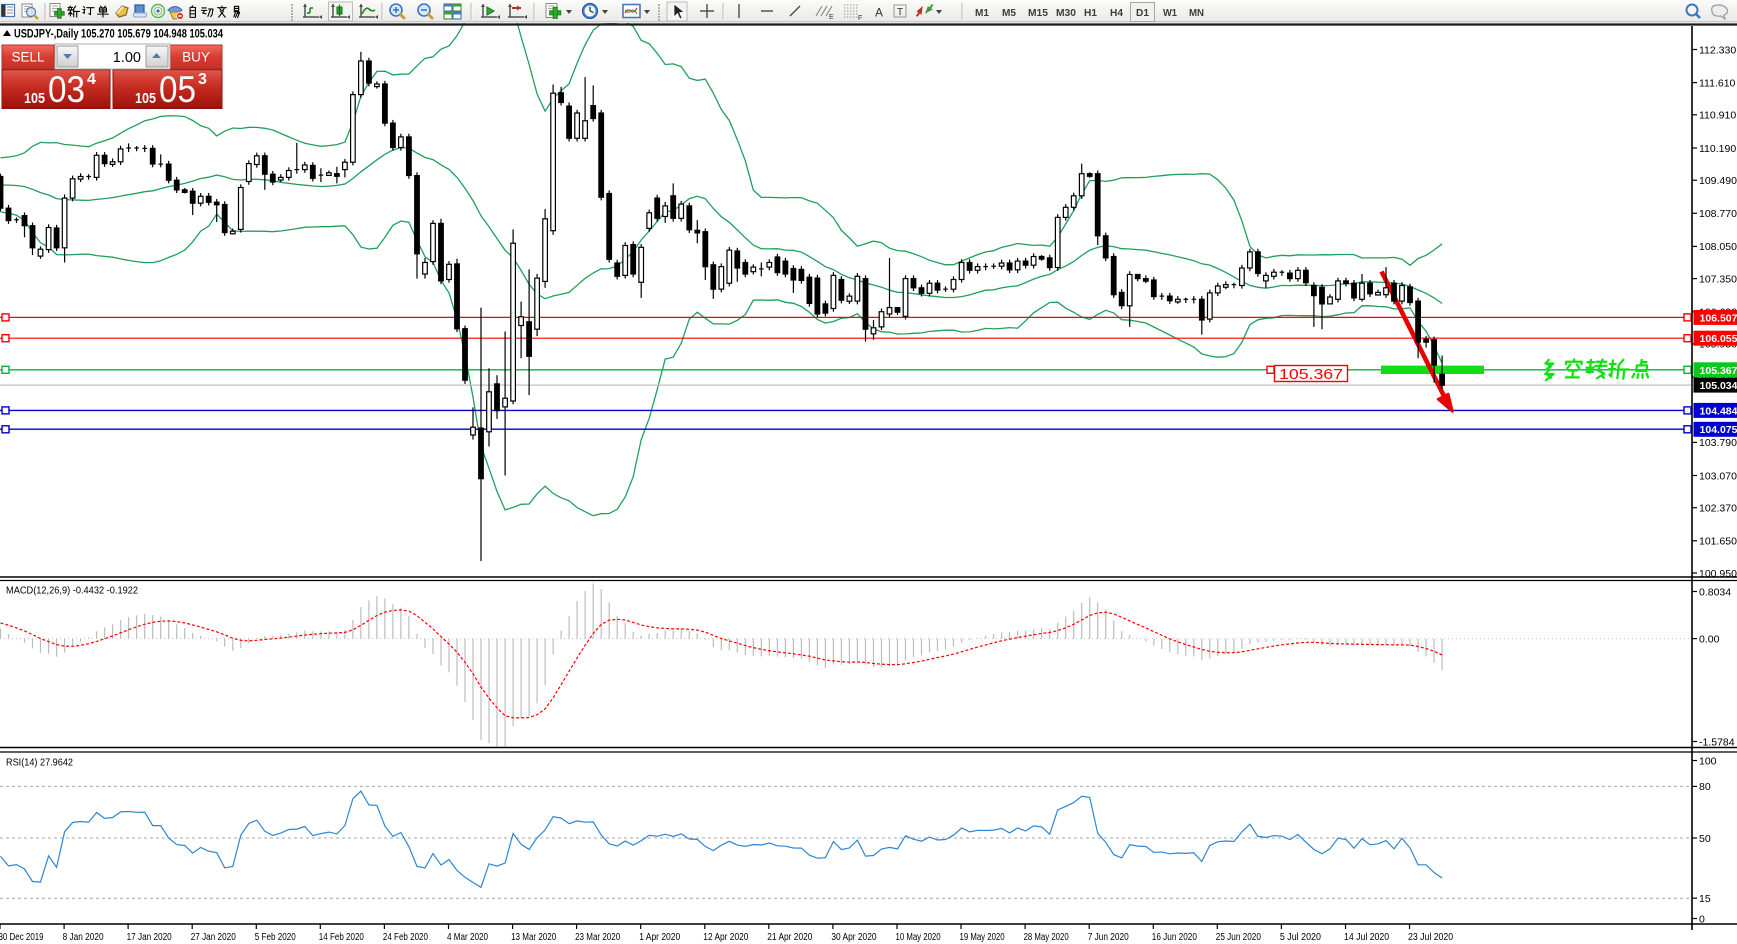  I want to click on svg-text: 13 Mar 2020, so click(533, 937).